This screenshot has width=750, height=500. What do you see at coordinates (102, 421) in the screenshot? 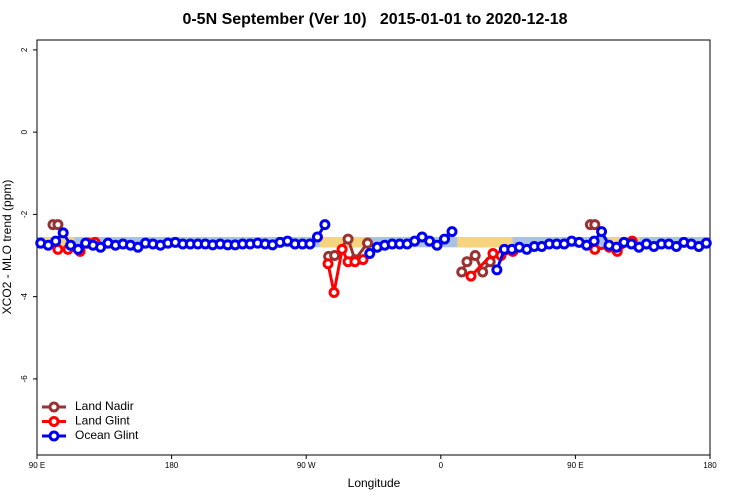
I see `legend-label: Land Glint` at bounding box center [102, 421].